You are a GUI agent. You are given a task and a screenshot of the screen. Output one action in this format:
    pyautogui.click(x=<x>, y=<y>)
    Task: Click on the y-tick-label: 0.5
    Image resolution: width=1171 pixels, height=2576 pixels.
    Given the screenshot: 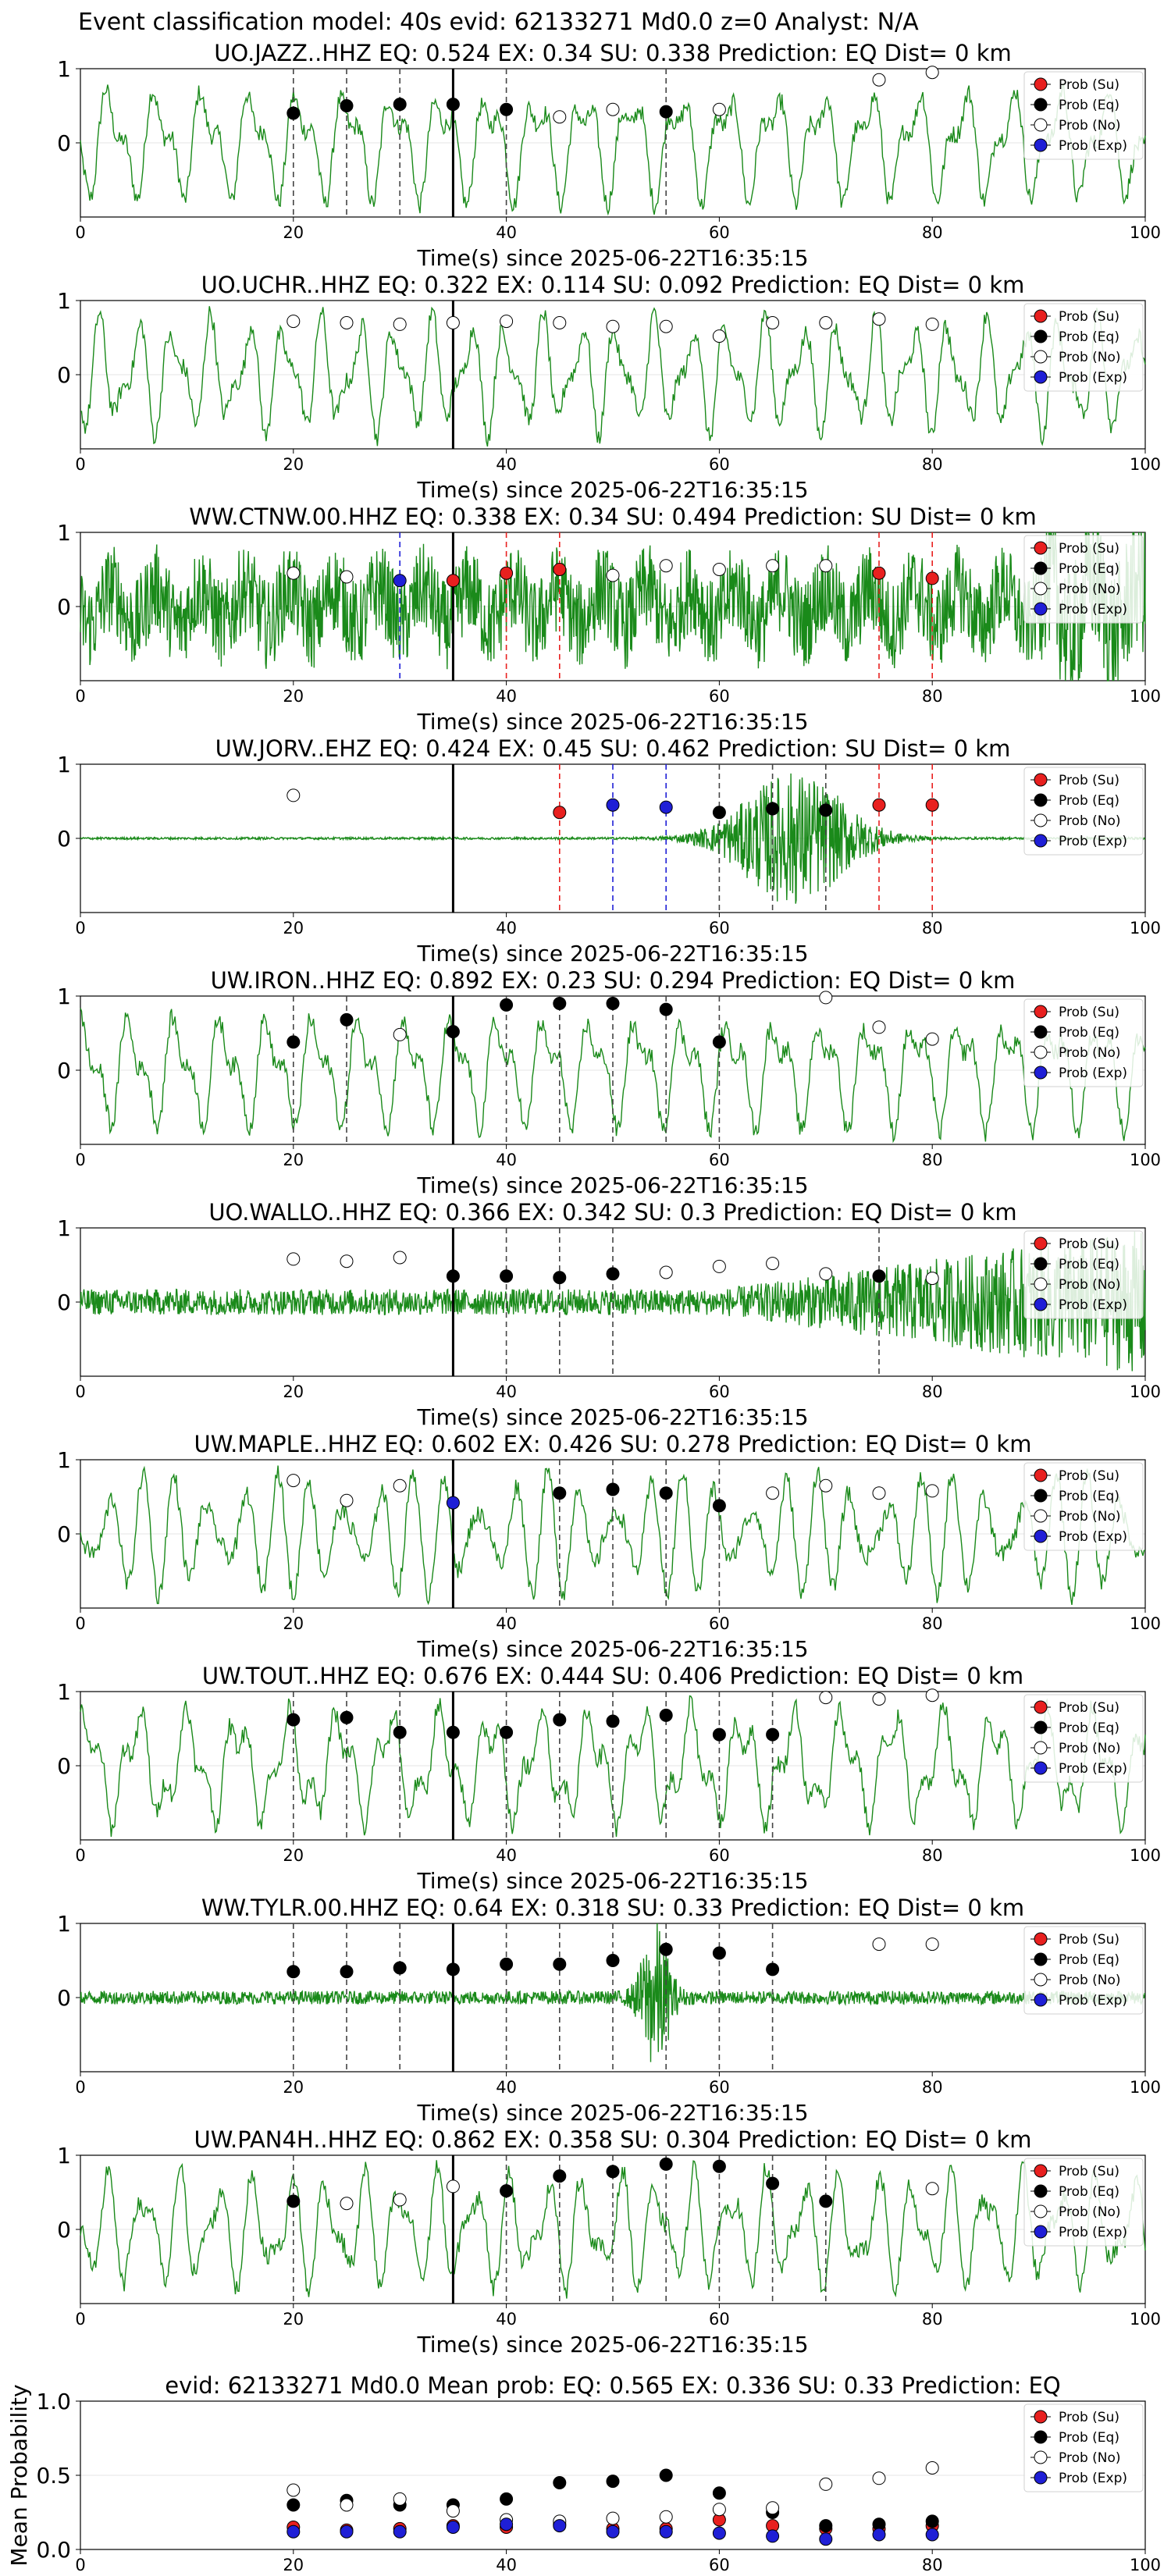 What is the action you would take?
    pyautogui.click(x=54, y=2476)
    